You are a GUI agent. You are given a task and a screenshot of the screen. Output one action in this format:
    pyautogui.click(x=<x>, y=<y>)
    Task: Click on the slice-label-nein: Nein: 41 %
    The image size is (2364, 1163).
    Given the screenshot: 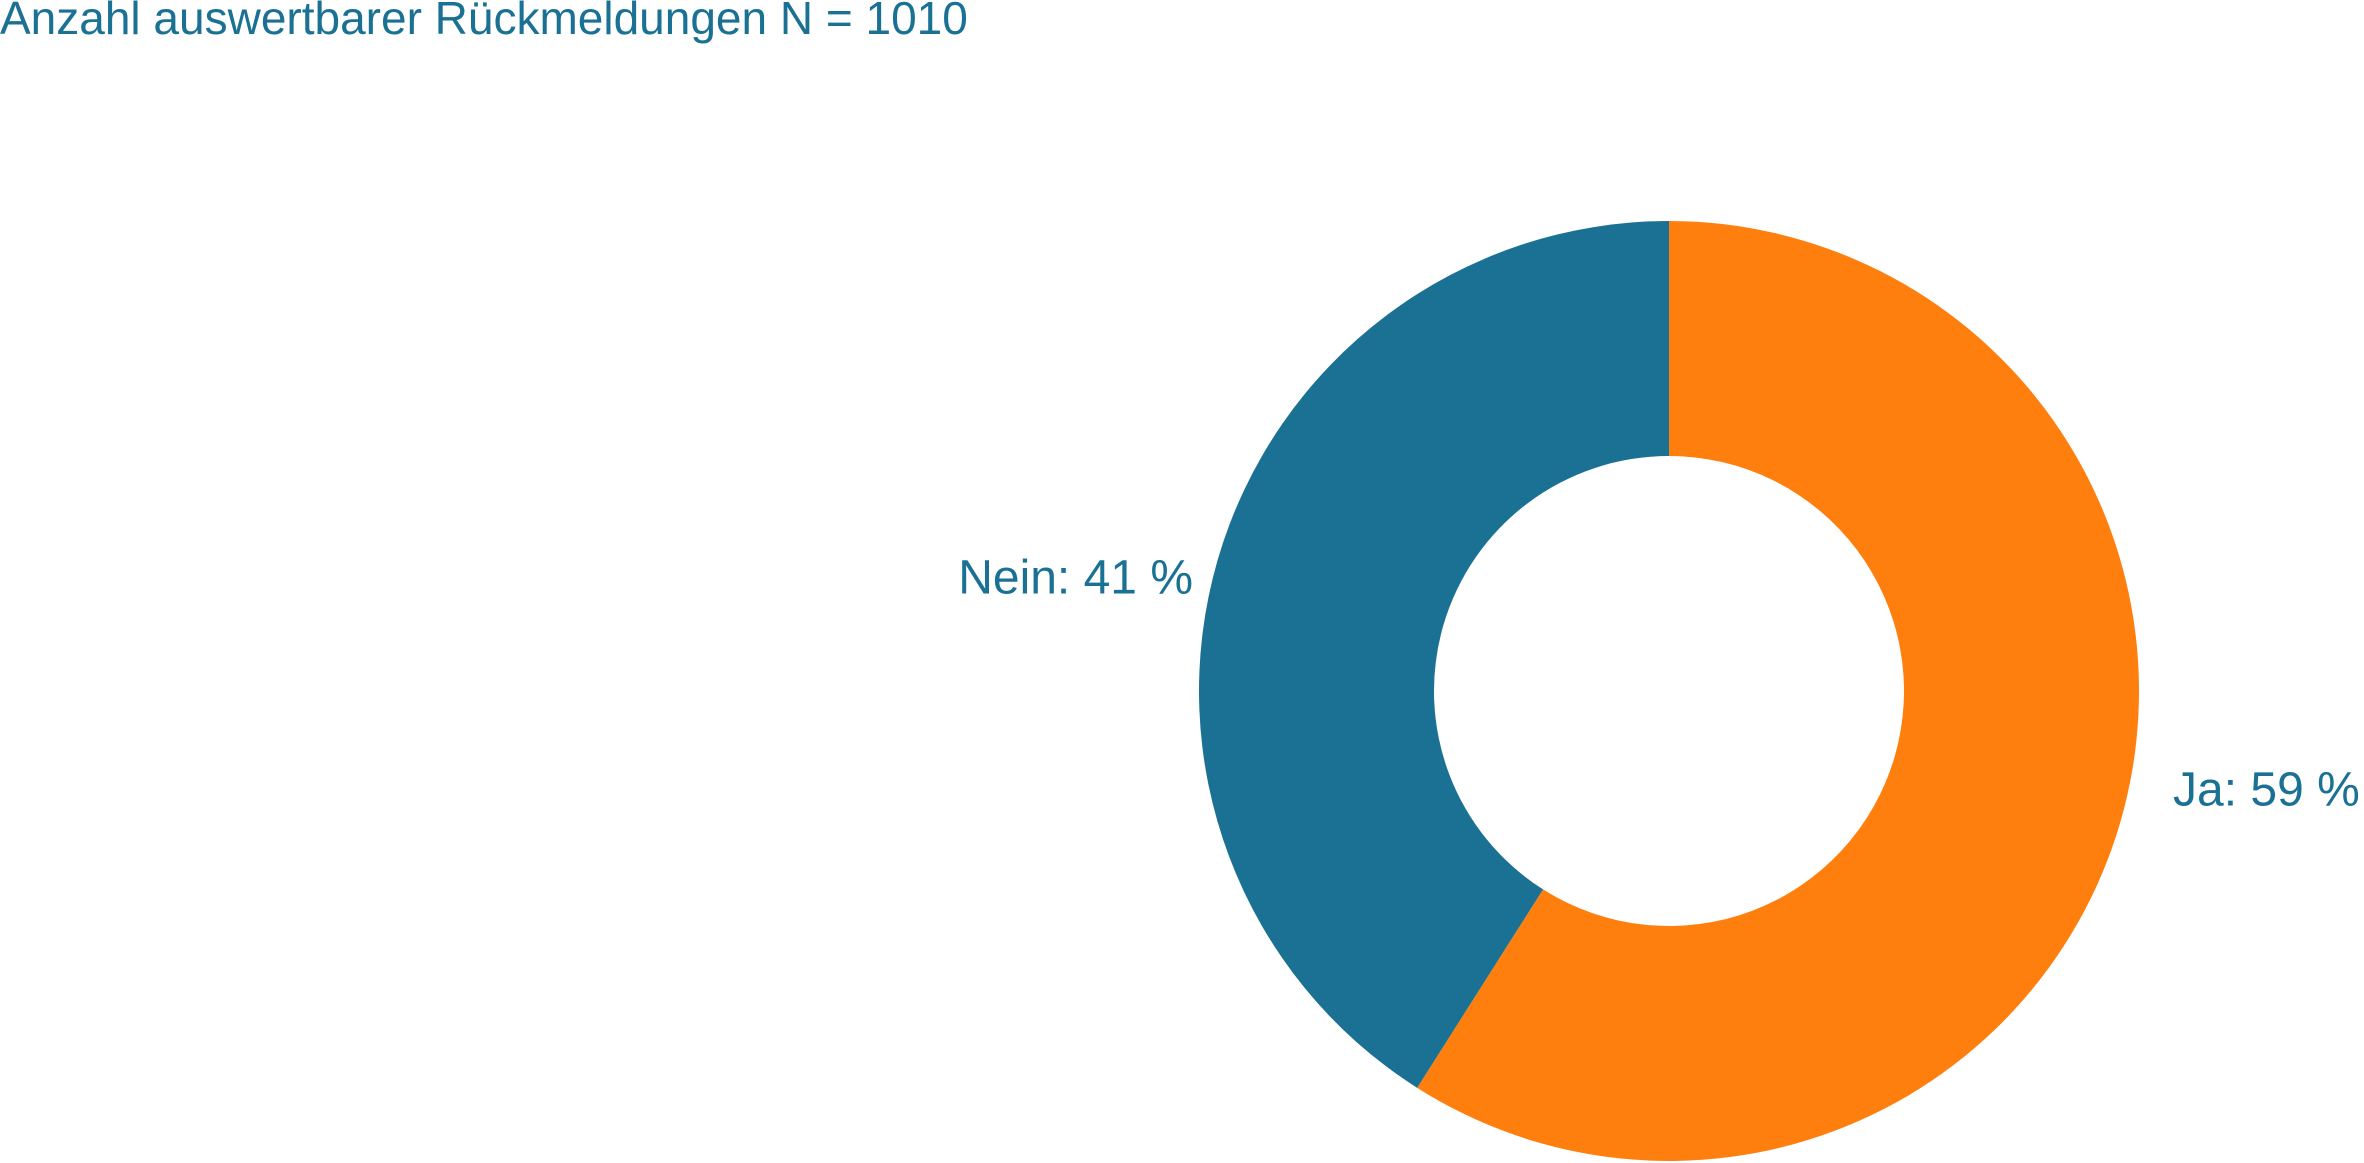 What is the action you would take?
    pyautogui.click(x=1075, y=578)
    